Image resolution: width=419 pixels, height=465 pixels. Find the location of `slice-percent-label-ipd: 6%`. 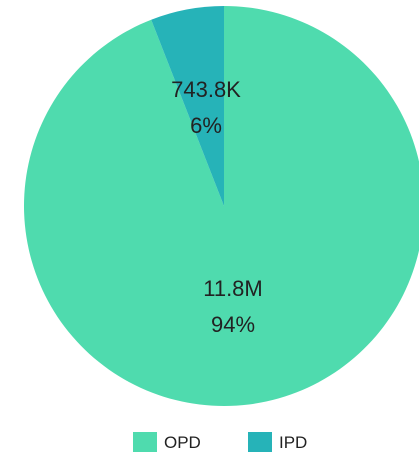

slice-percent-label-ipd: 6% is located at coordinates (206, 125).